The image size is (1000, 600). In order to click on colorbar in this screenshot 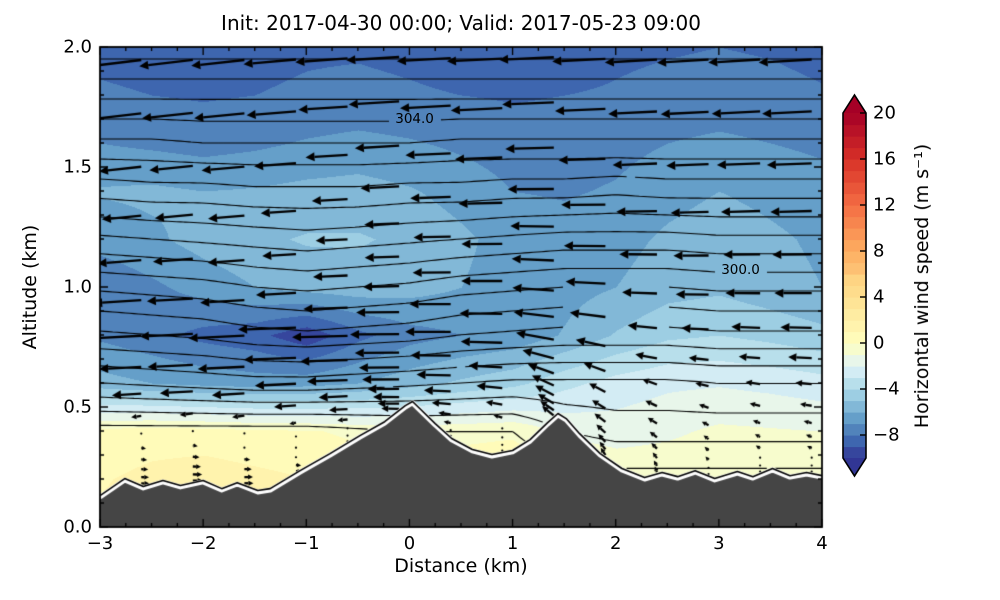, I will do `click(854, 285)`.